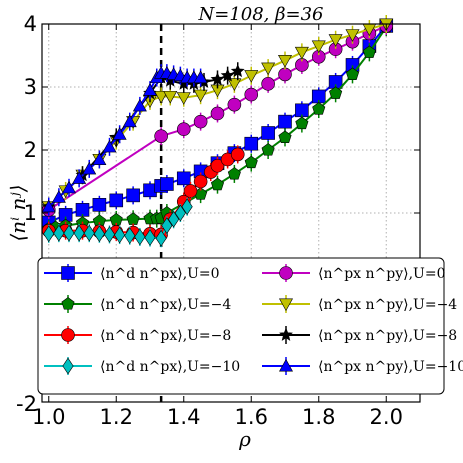 Image resolution: width=463 pixels, height=463 pixels. I want to click on y-tick-label: 1, so click(30, 213).